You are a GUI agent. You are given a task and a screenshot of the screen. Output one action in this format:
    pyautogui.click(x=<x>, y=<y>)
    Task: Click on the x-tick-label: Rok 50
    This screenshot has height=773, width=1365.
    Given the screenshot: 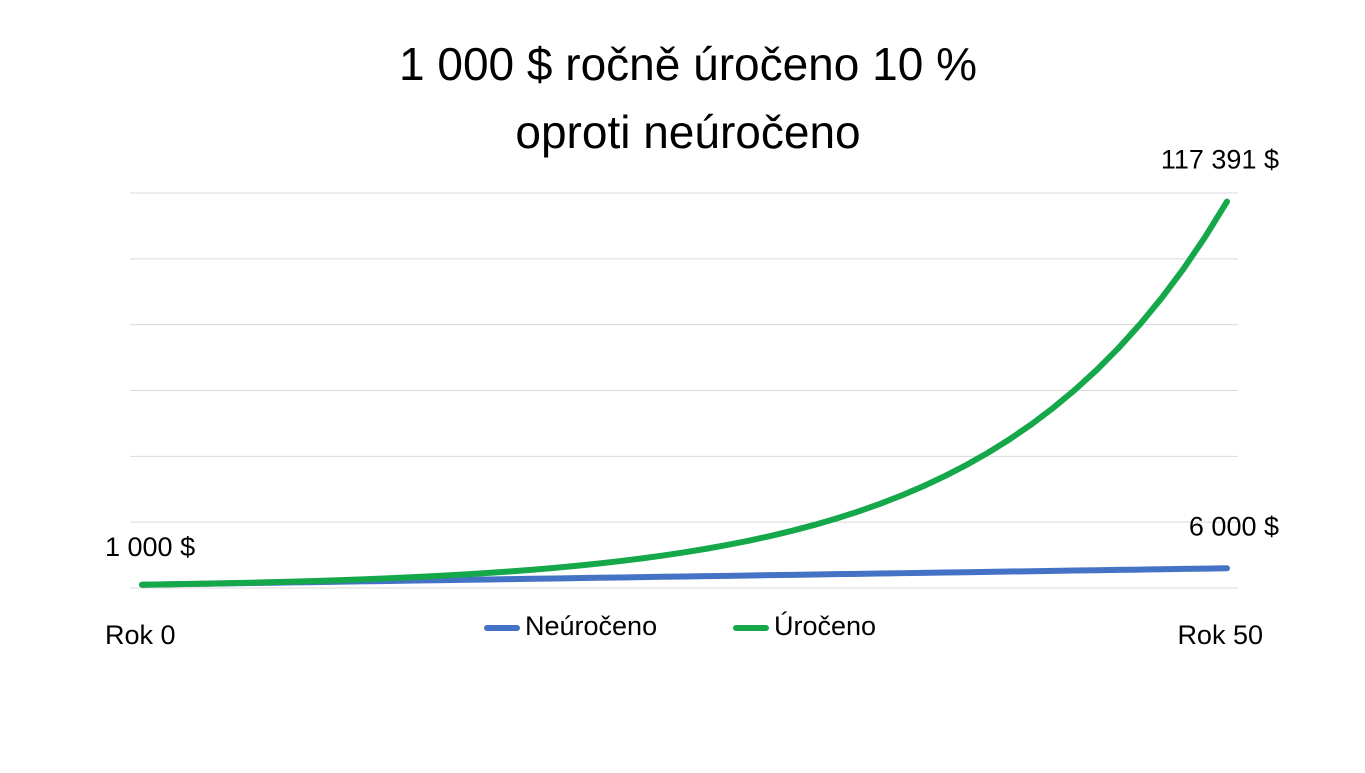 What is the action you would take?
    pyautogui.click(x=1220, y=635)
    